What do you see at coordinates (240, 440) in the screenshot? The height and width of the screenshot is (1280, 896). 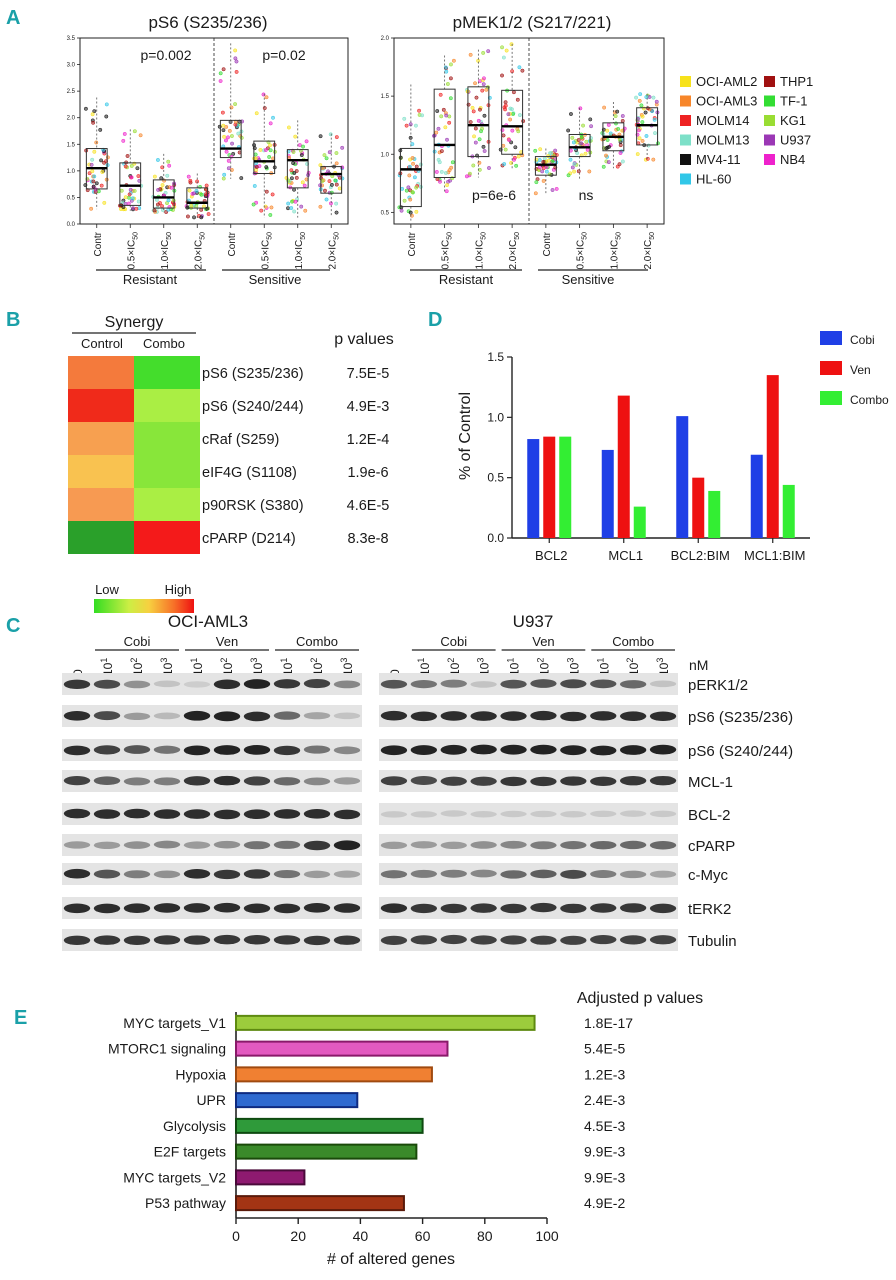 I see `heatmap-row-label: cRaf (S259)` at bounding box center [240, 440].